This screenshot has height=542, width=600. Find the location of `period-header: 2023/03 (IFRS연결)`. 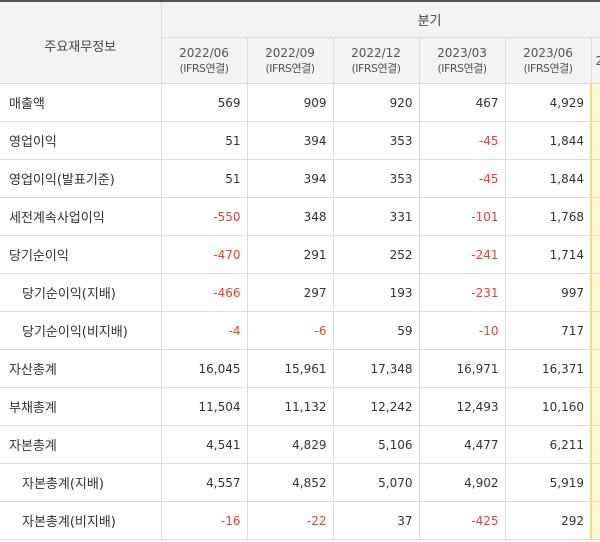

period-header: 2023/03 (IFRS연결) is located at coordinates (462, 60).